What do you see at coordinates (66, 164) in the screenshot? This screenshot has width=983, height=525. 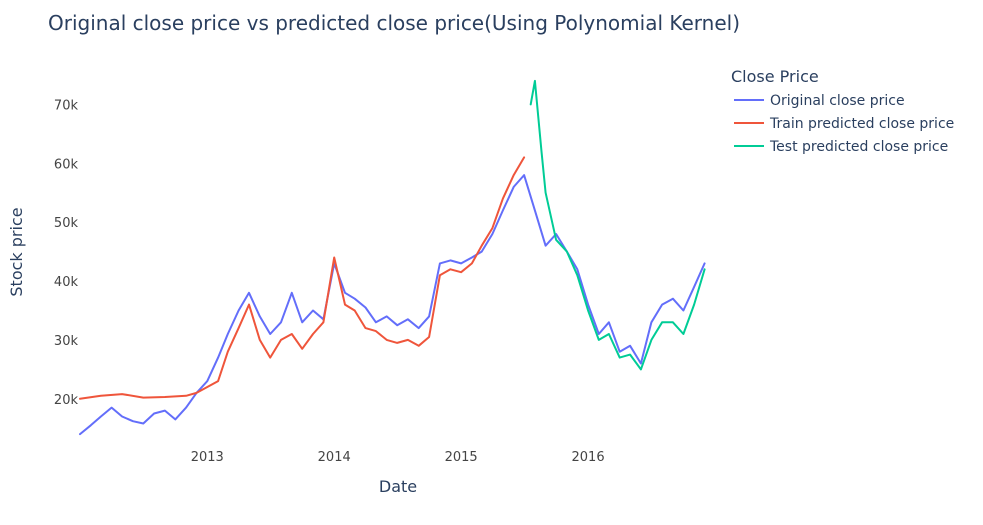 I see `y-tick-label: 60k` at bounding box center [66, 164].